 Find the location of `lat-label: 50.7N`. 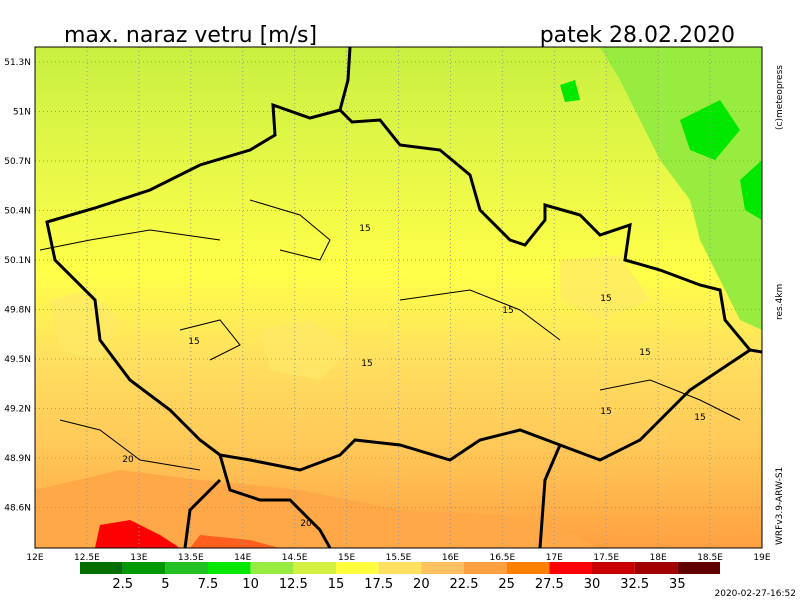

lat-label: 50.7N is located at coordinates (17, 162).